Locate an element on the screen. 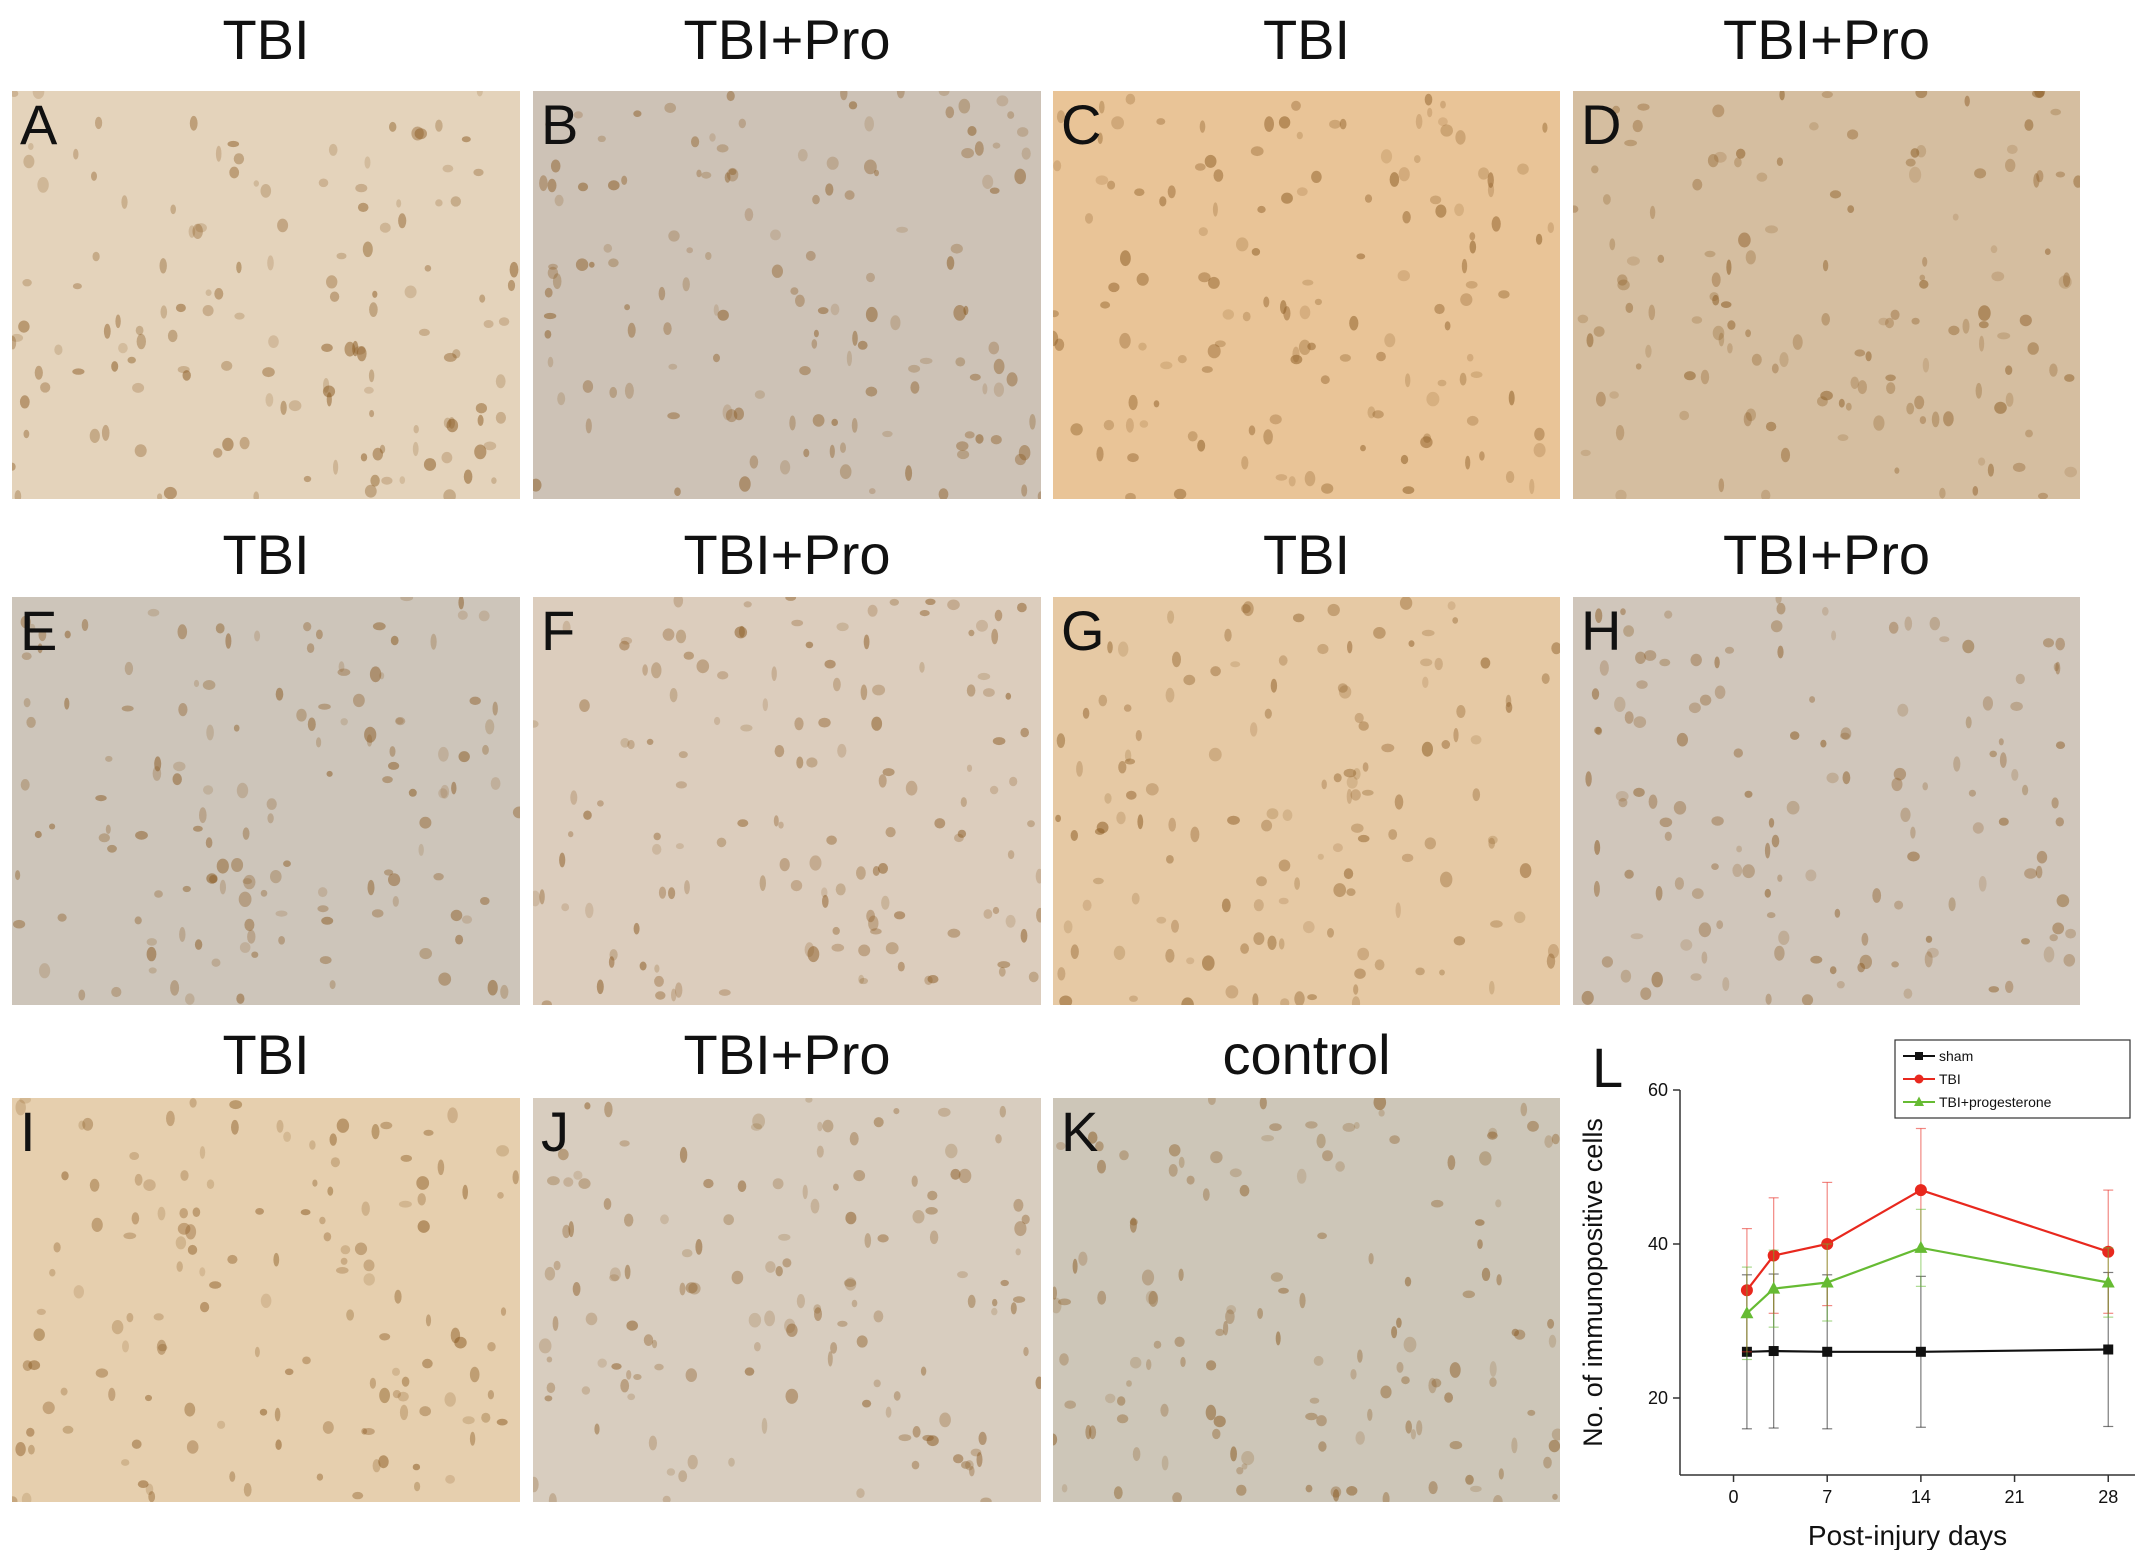 This screenshot has width=2150, height=1554. panel-label: D is located at coordinates (1601, 124).